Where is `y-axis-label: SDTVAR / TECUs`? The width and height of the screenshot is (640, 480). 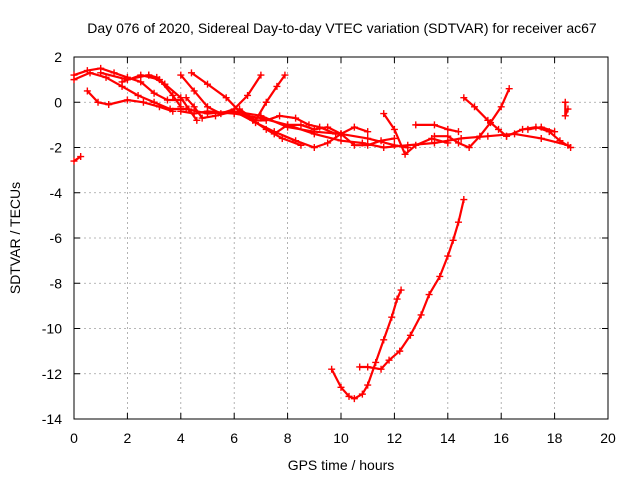 y-axis-label: SDTVAR / TECUs is located at coordinates (15, 238).